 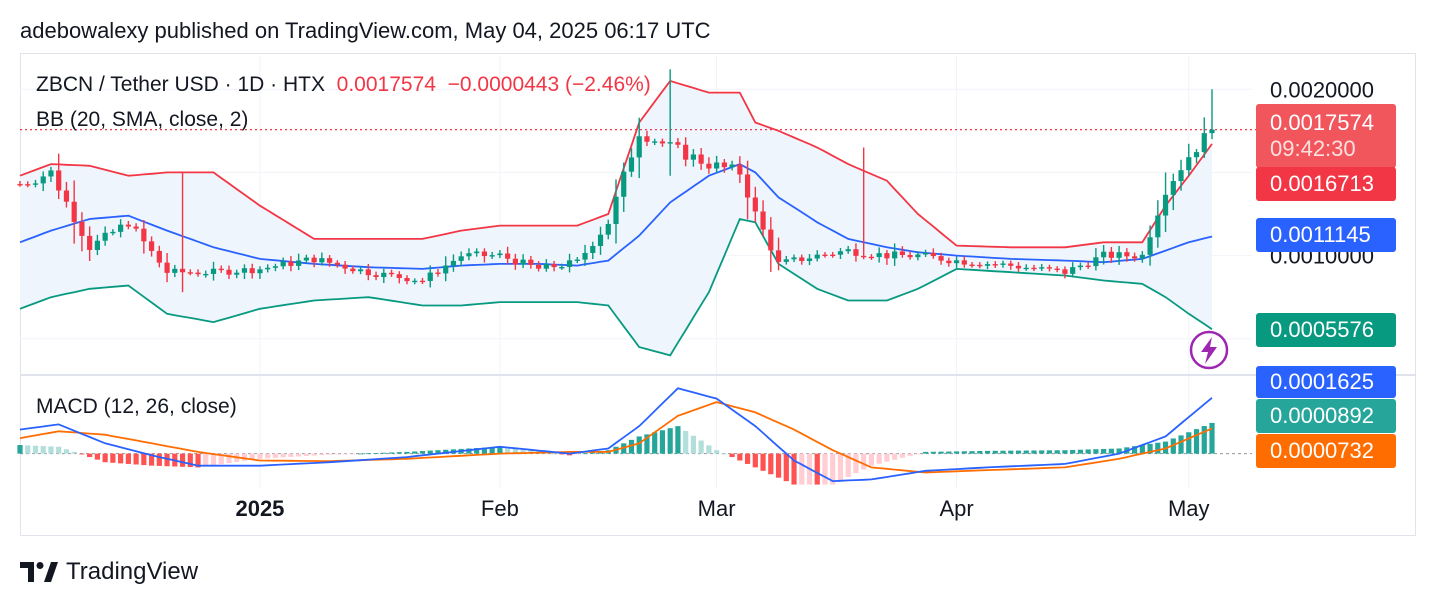 I want to click on macd-signal-line, so click(x=616, y=437).